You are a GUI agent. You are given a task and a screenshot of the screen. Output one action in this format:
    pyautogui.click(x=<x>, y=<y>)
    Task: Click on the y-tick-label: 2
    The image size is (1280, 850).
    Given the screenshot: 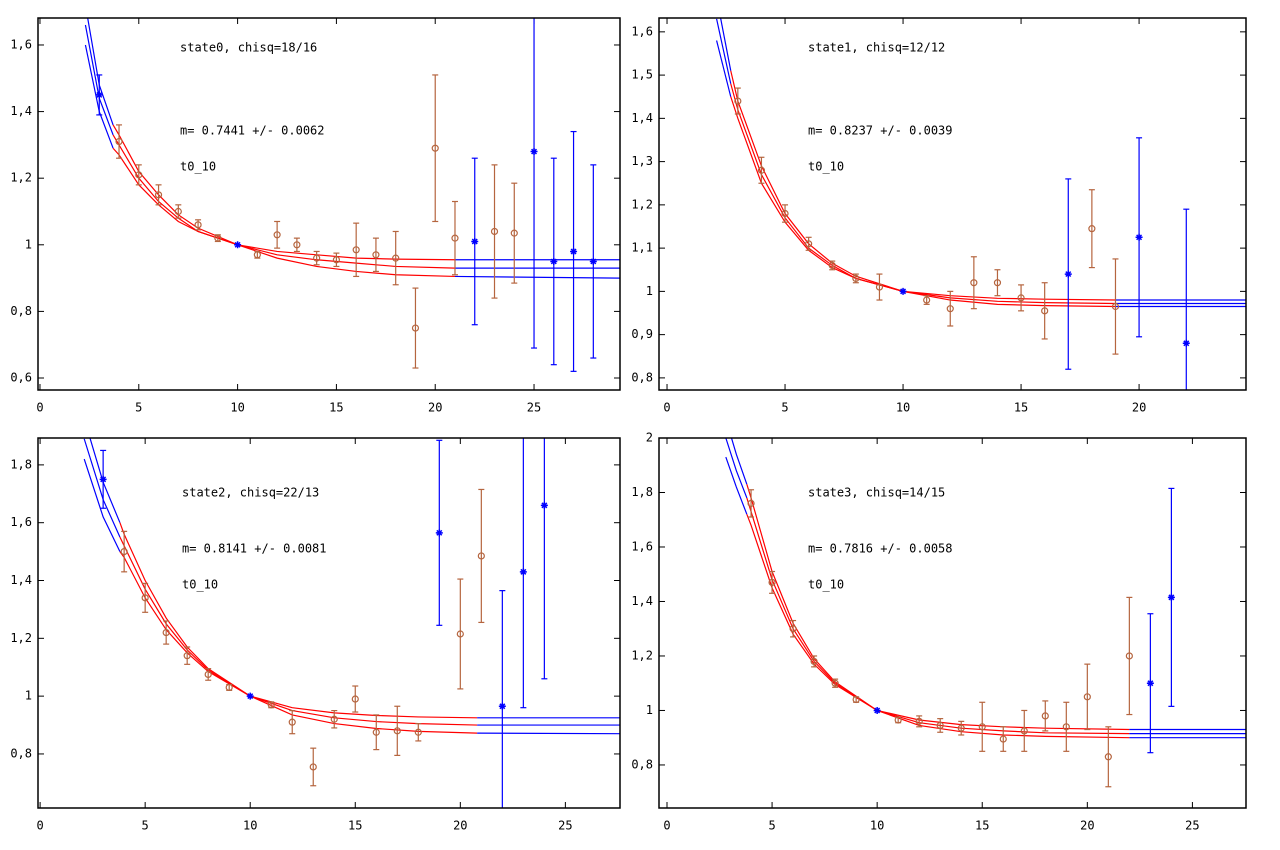 What is the action you would take?
    pyautogui.click(x=649, y=438)
    